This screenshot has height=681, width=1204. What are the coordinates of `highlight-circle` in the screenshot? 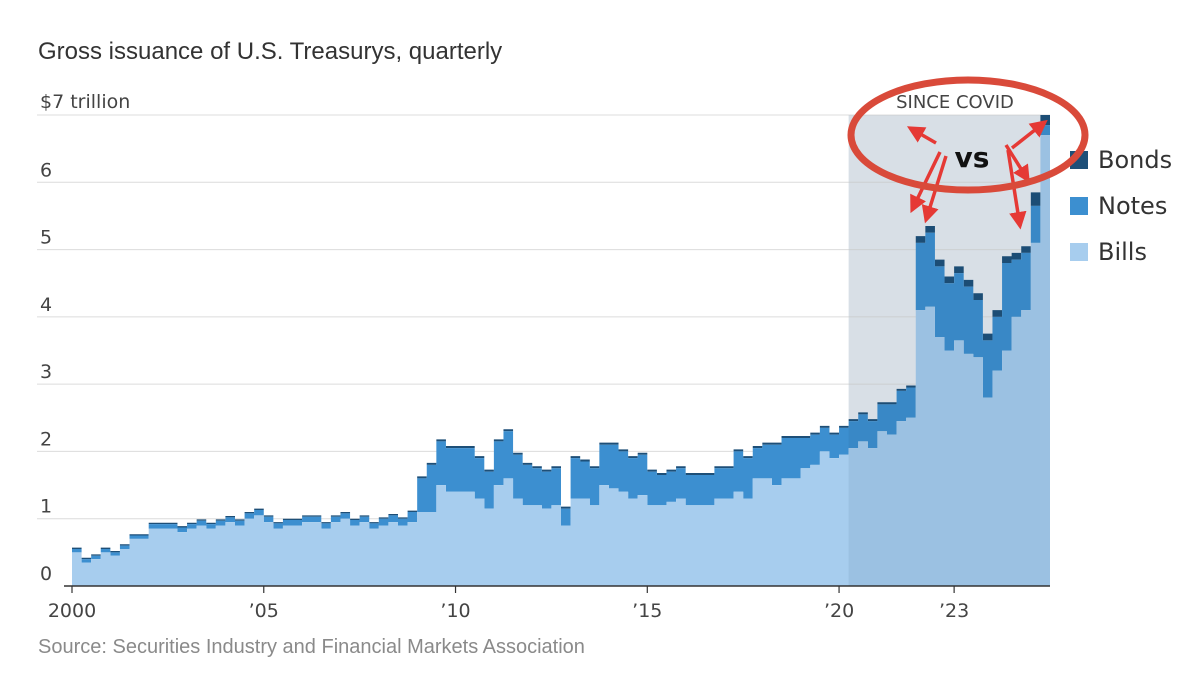 It's located at (968, 135).